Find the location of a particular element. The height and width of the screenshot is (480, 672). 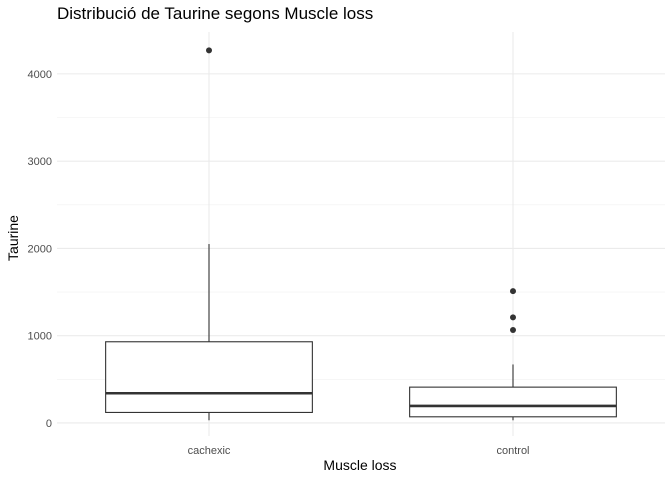

y-tick-label: 4000 is located at coordinates (40, 75).